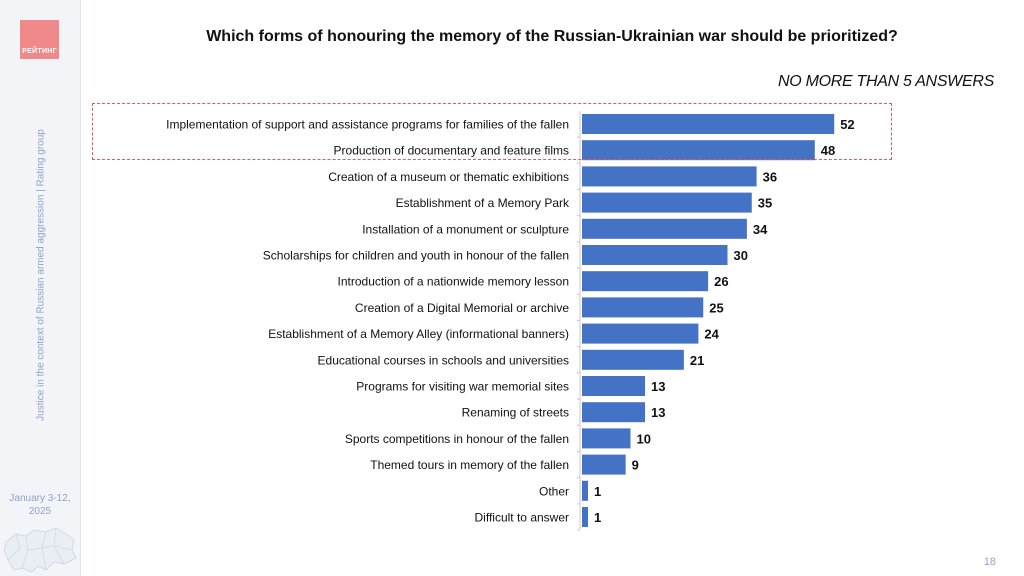 The image size is (1024, 576). Describe the element at coordinates (989, 562) in the screenshot. I see `page-number: 18` at that location.